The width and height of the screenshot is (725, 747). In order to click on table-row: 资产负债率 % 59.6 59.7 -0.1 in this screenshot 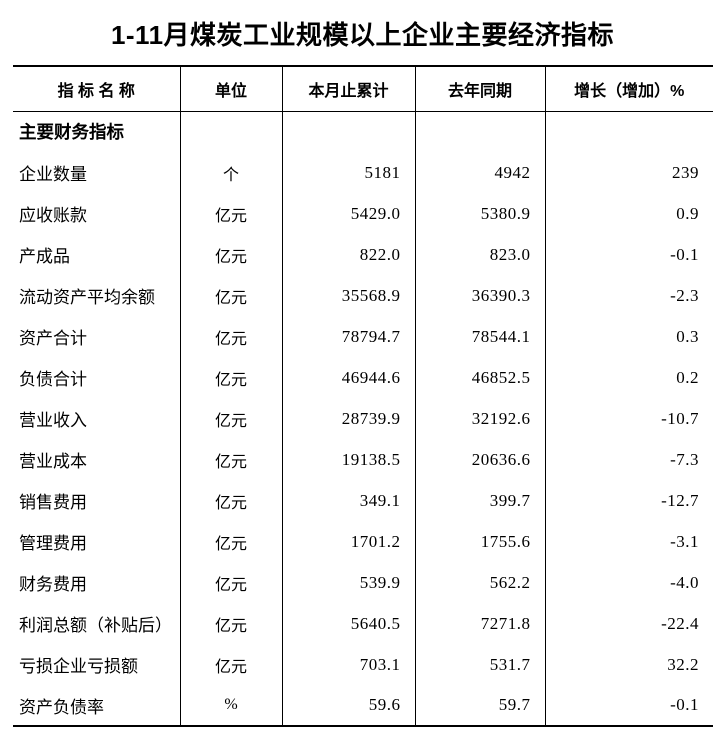, I will do `click(363, 705)`.